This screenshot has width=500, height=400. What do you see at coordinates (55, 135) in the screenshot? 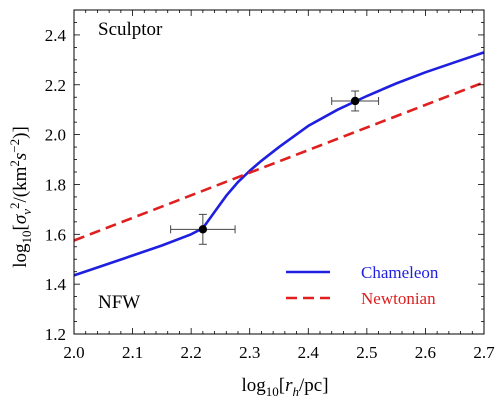
I see `y-tick-label: 2.0` at bounding box center [55, 135].